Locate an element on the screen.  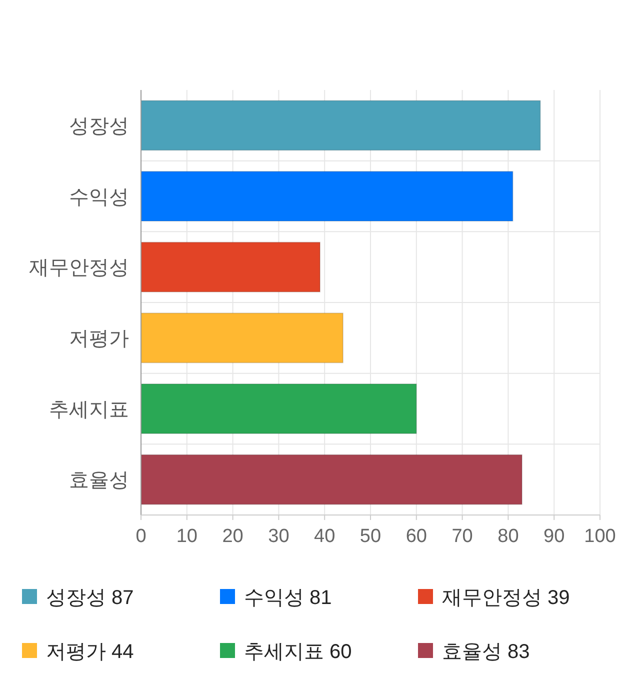
x-tick-label: 40 is located at coordinates (325, 536).